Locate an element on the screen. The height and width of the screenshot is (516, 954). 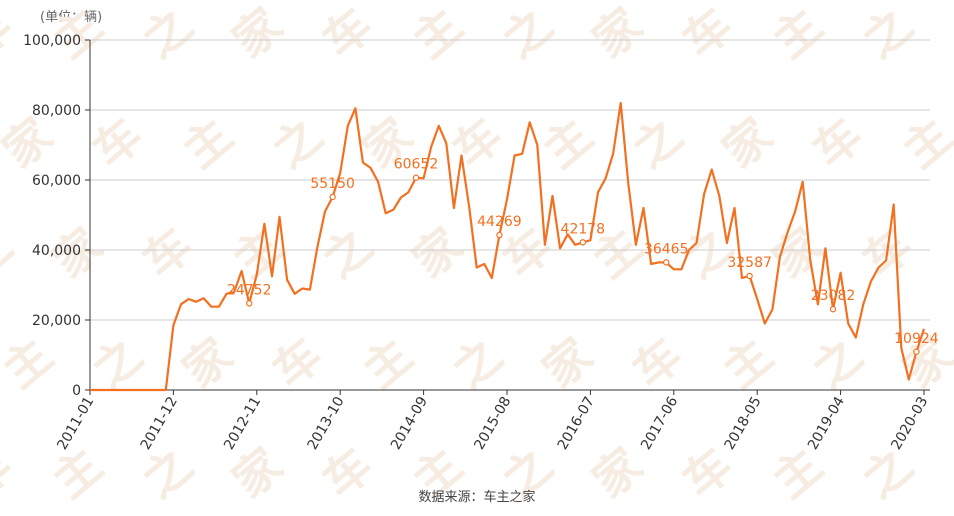
x-tick-label: 2016-07 is located at coordinates (576, 423).